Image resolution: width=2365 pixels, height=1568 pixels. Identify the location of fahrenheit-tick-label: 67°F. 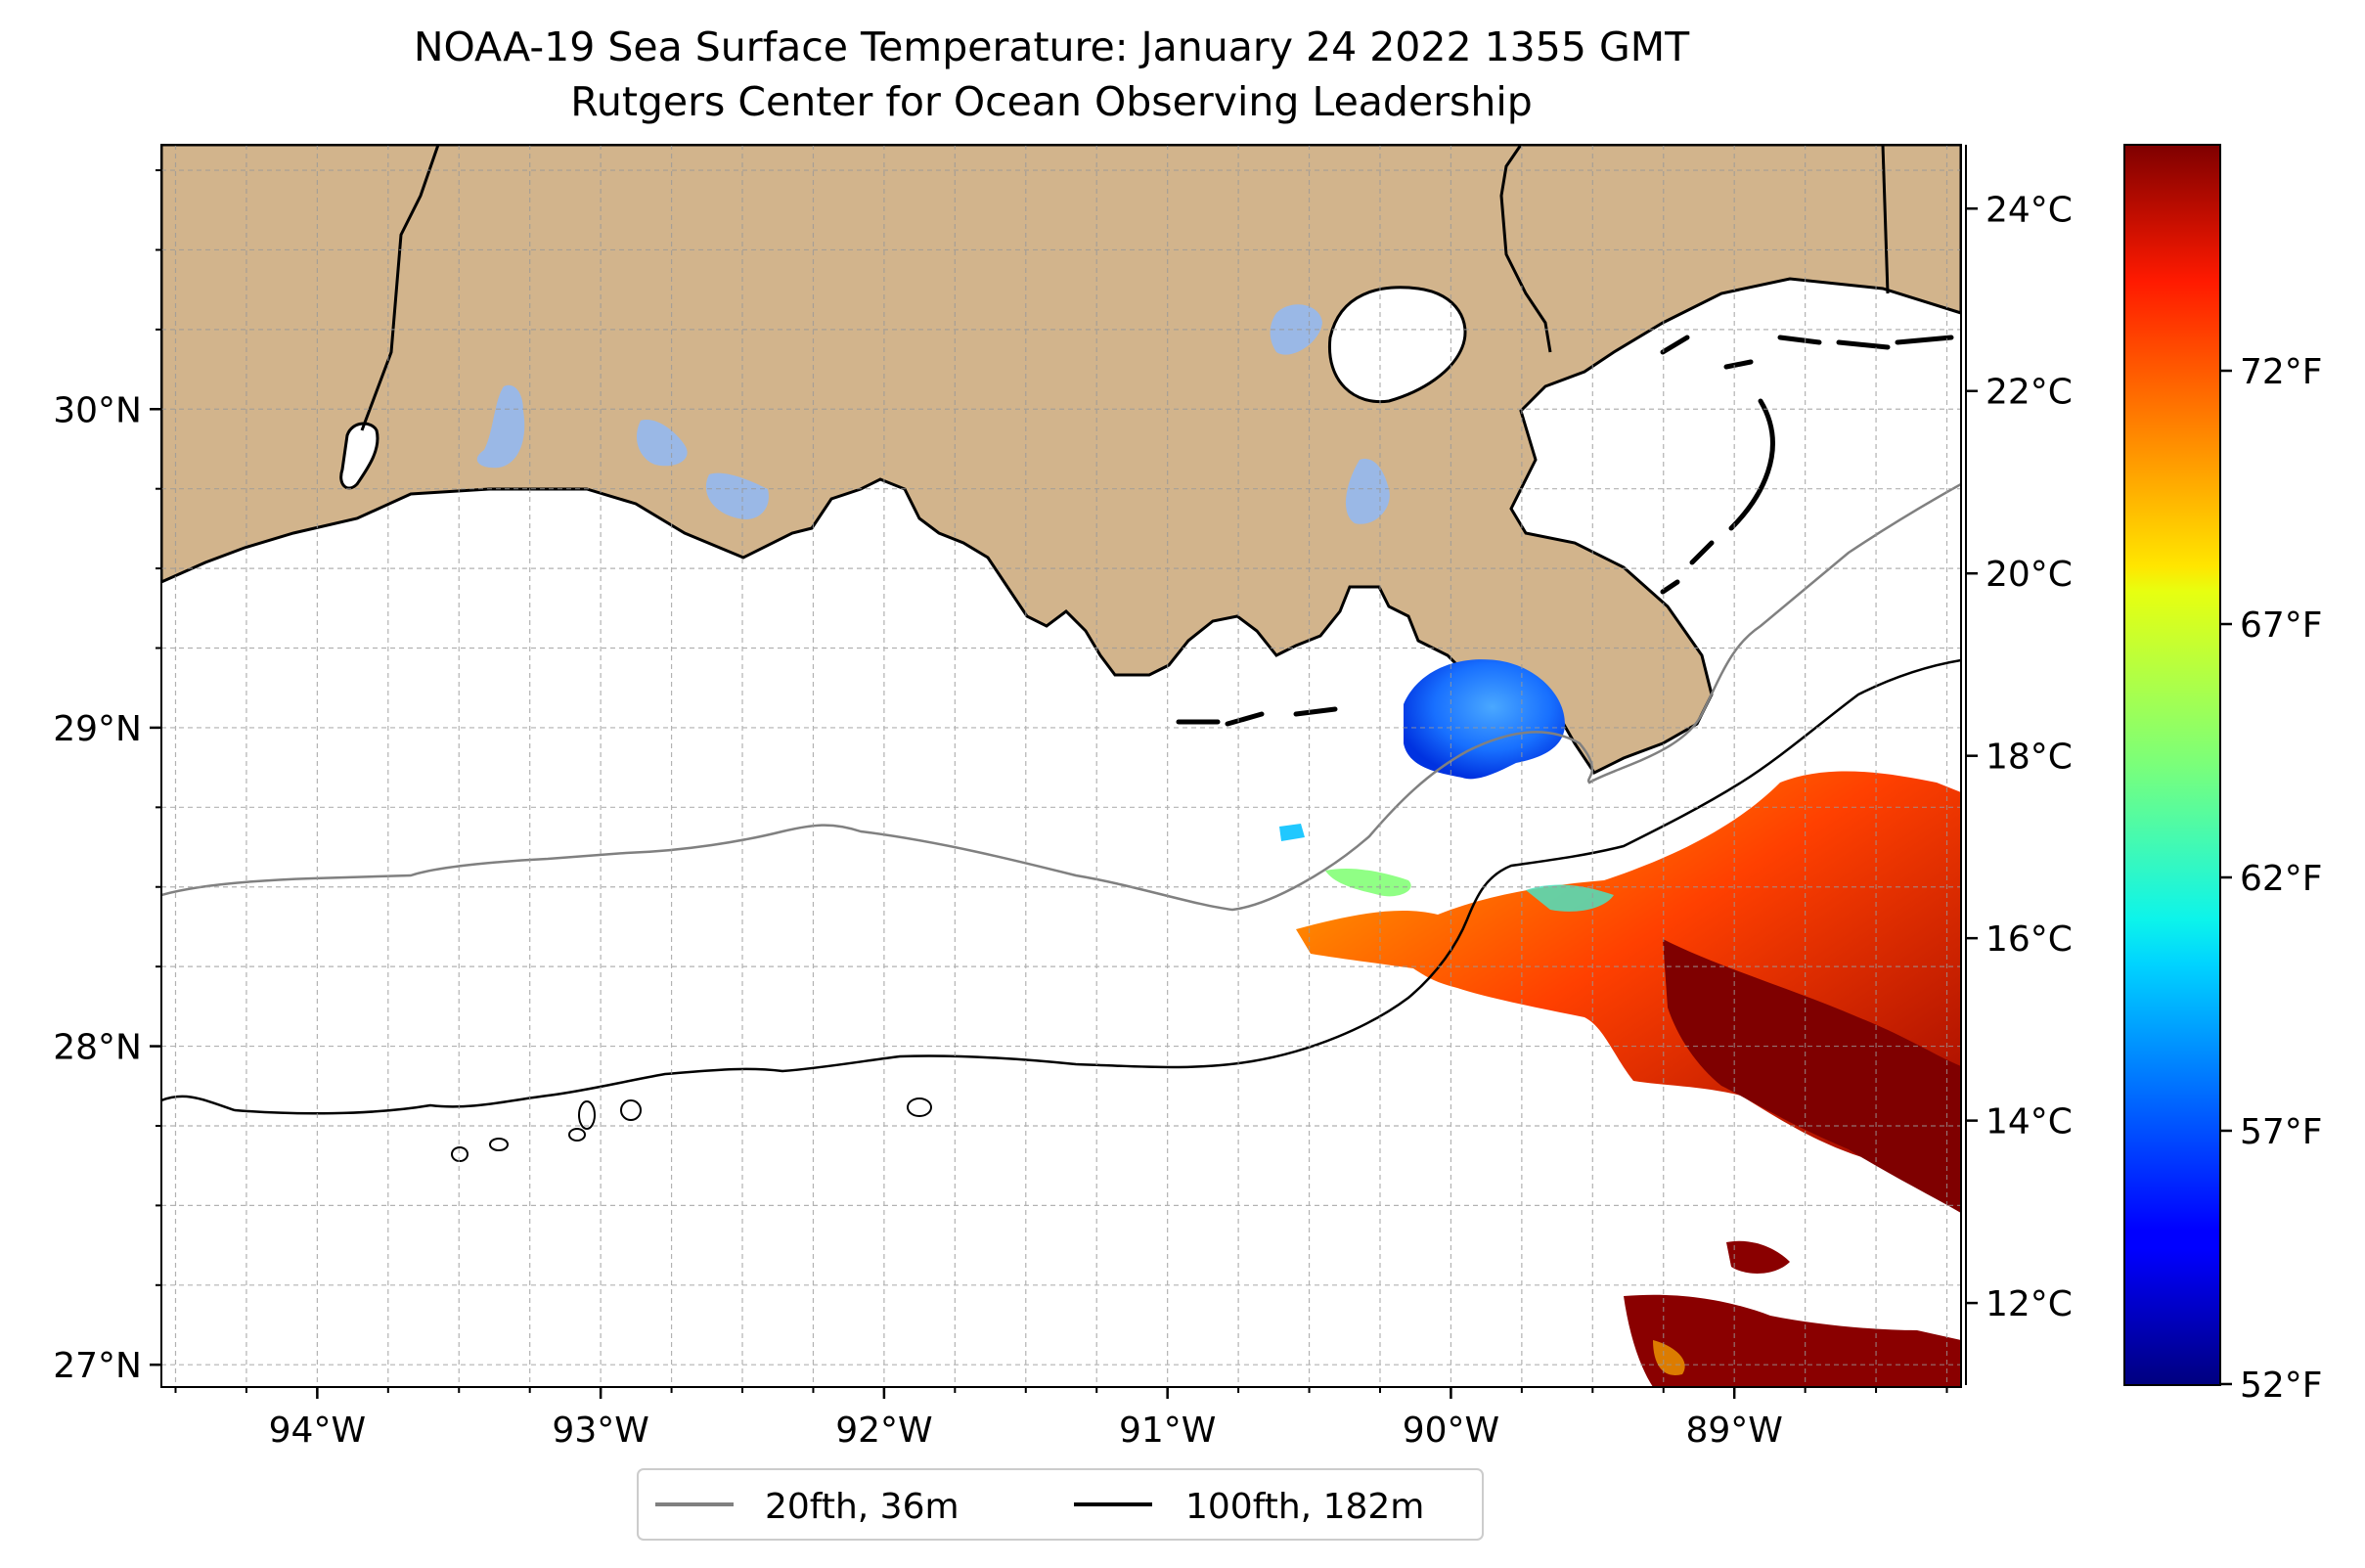
(2281, 625).